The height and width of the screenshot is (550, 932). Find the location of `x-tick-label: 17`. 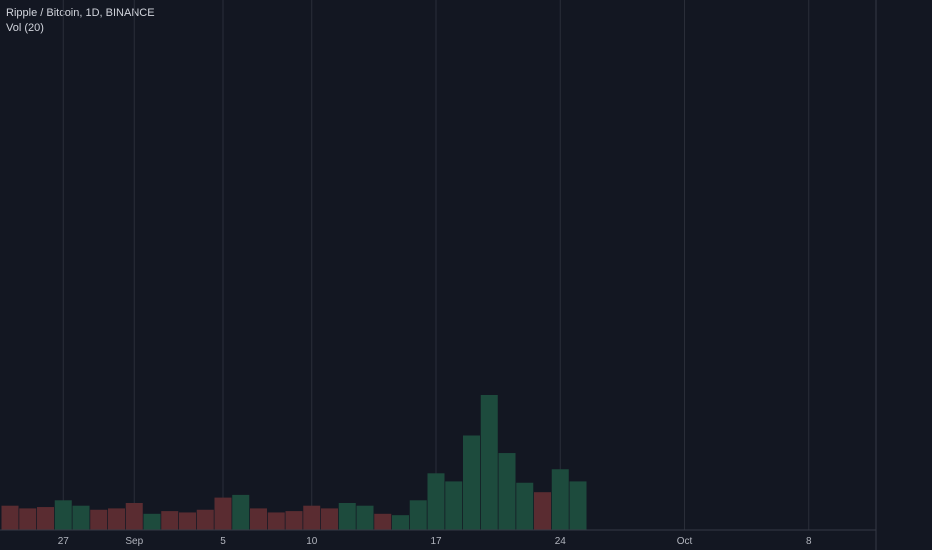

x-tick-label: 17 is located at coordinates (436, 541).